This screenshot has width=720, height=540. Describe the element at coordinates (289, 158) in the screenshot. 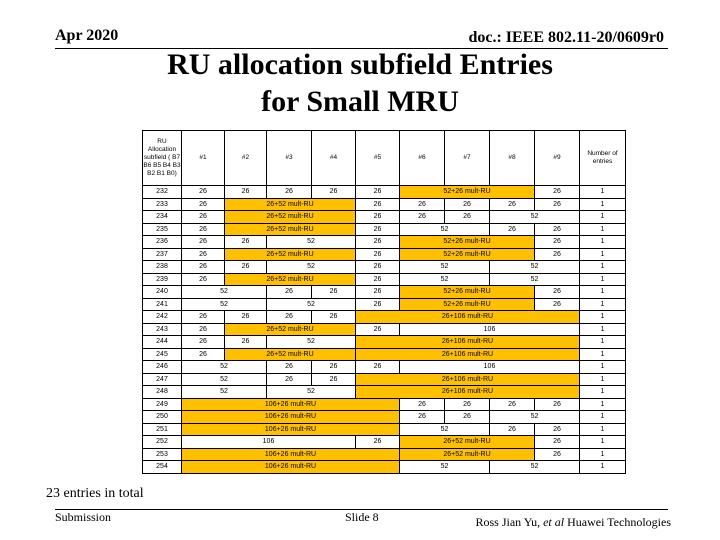

I see `column-header: #3` at that location.